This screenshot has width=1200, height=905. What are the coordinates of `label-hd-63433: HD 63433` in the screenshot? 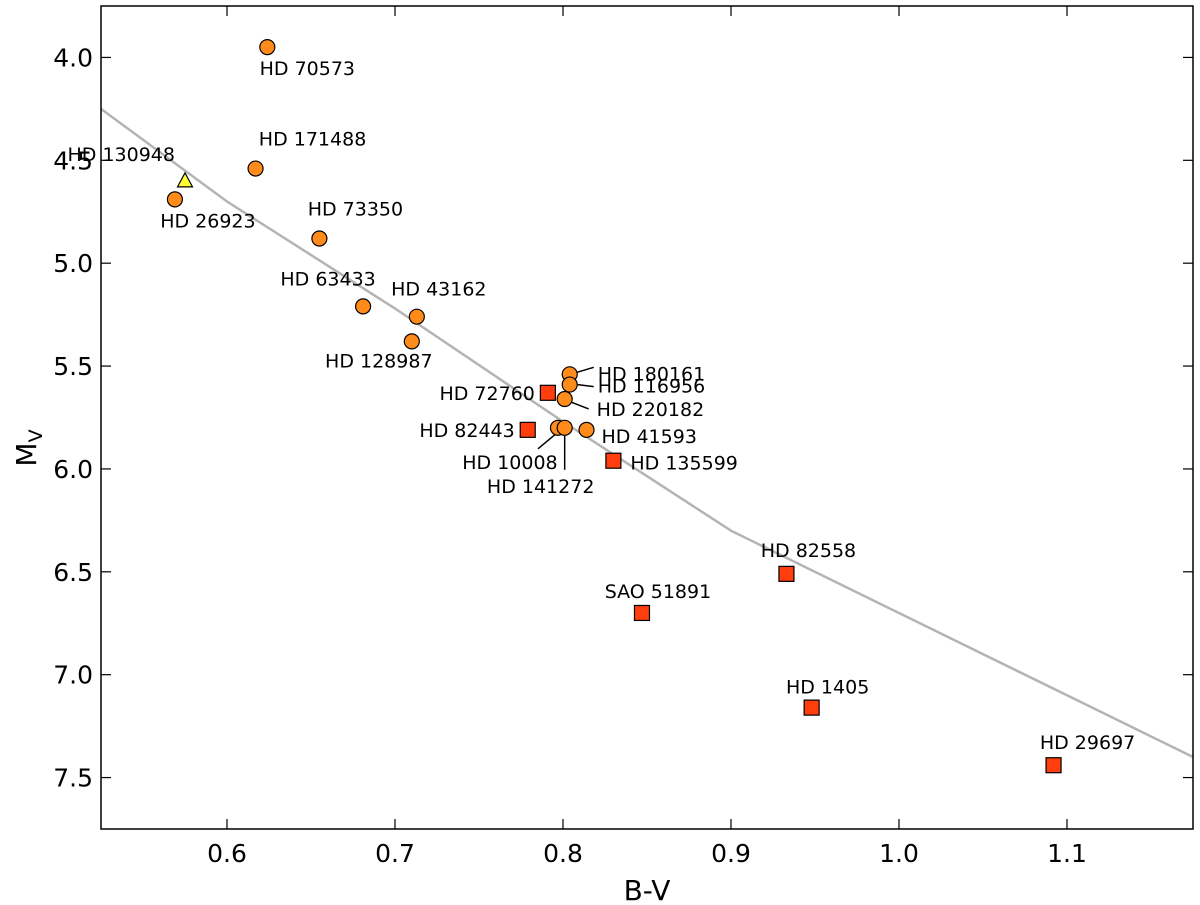 It's located at (327, 279).